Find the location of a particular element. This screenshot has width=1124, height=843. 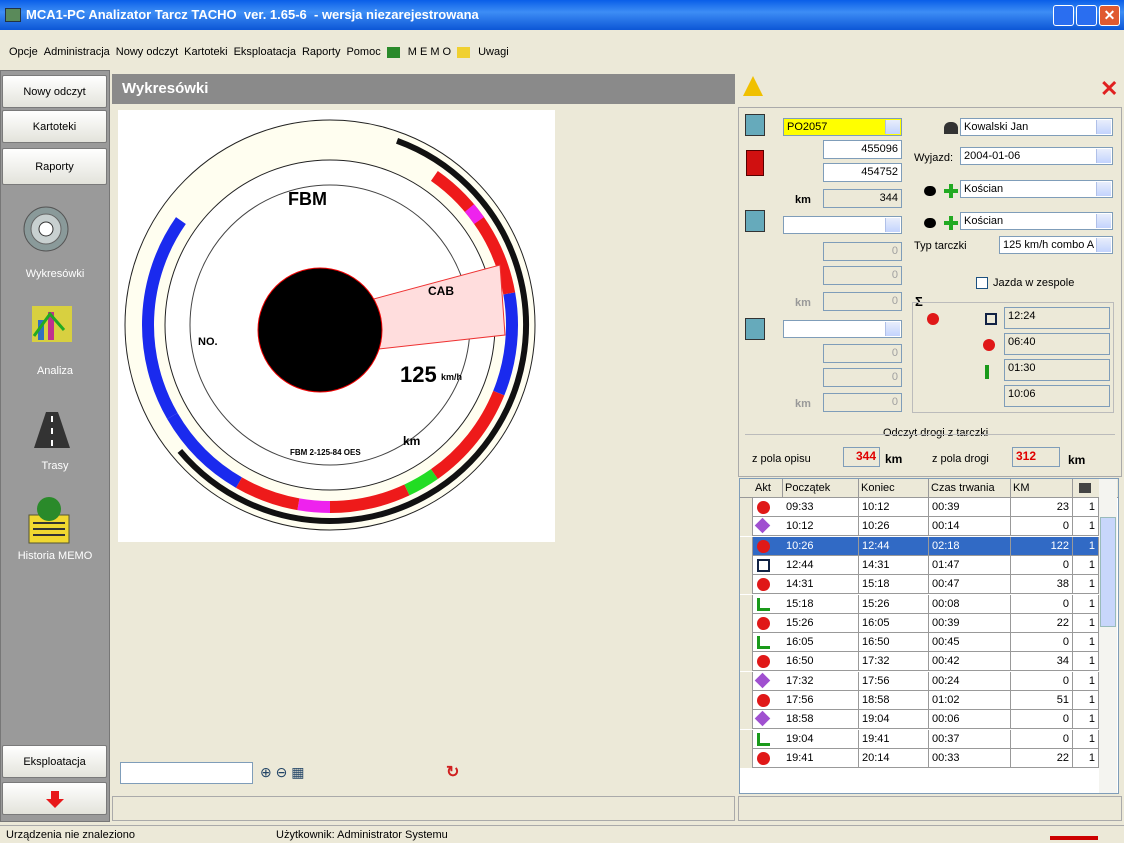

menu-item: Nowy odczyt is located at coordinates (147, 52).